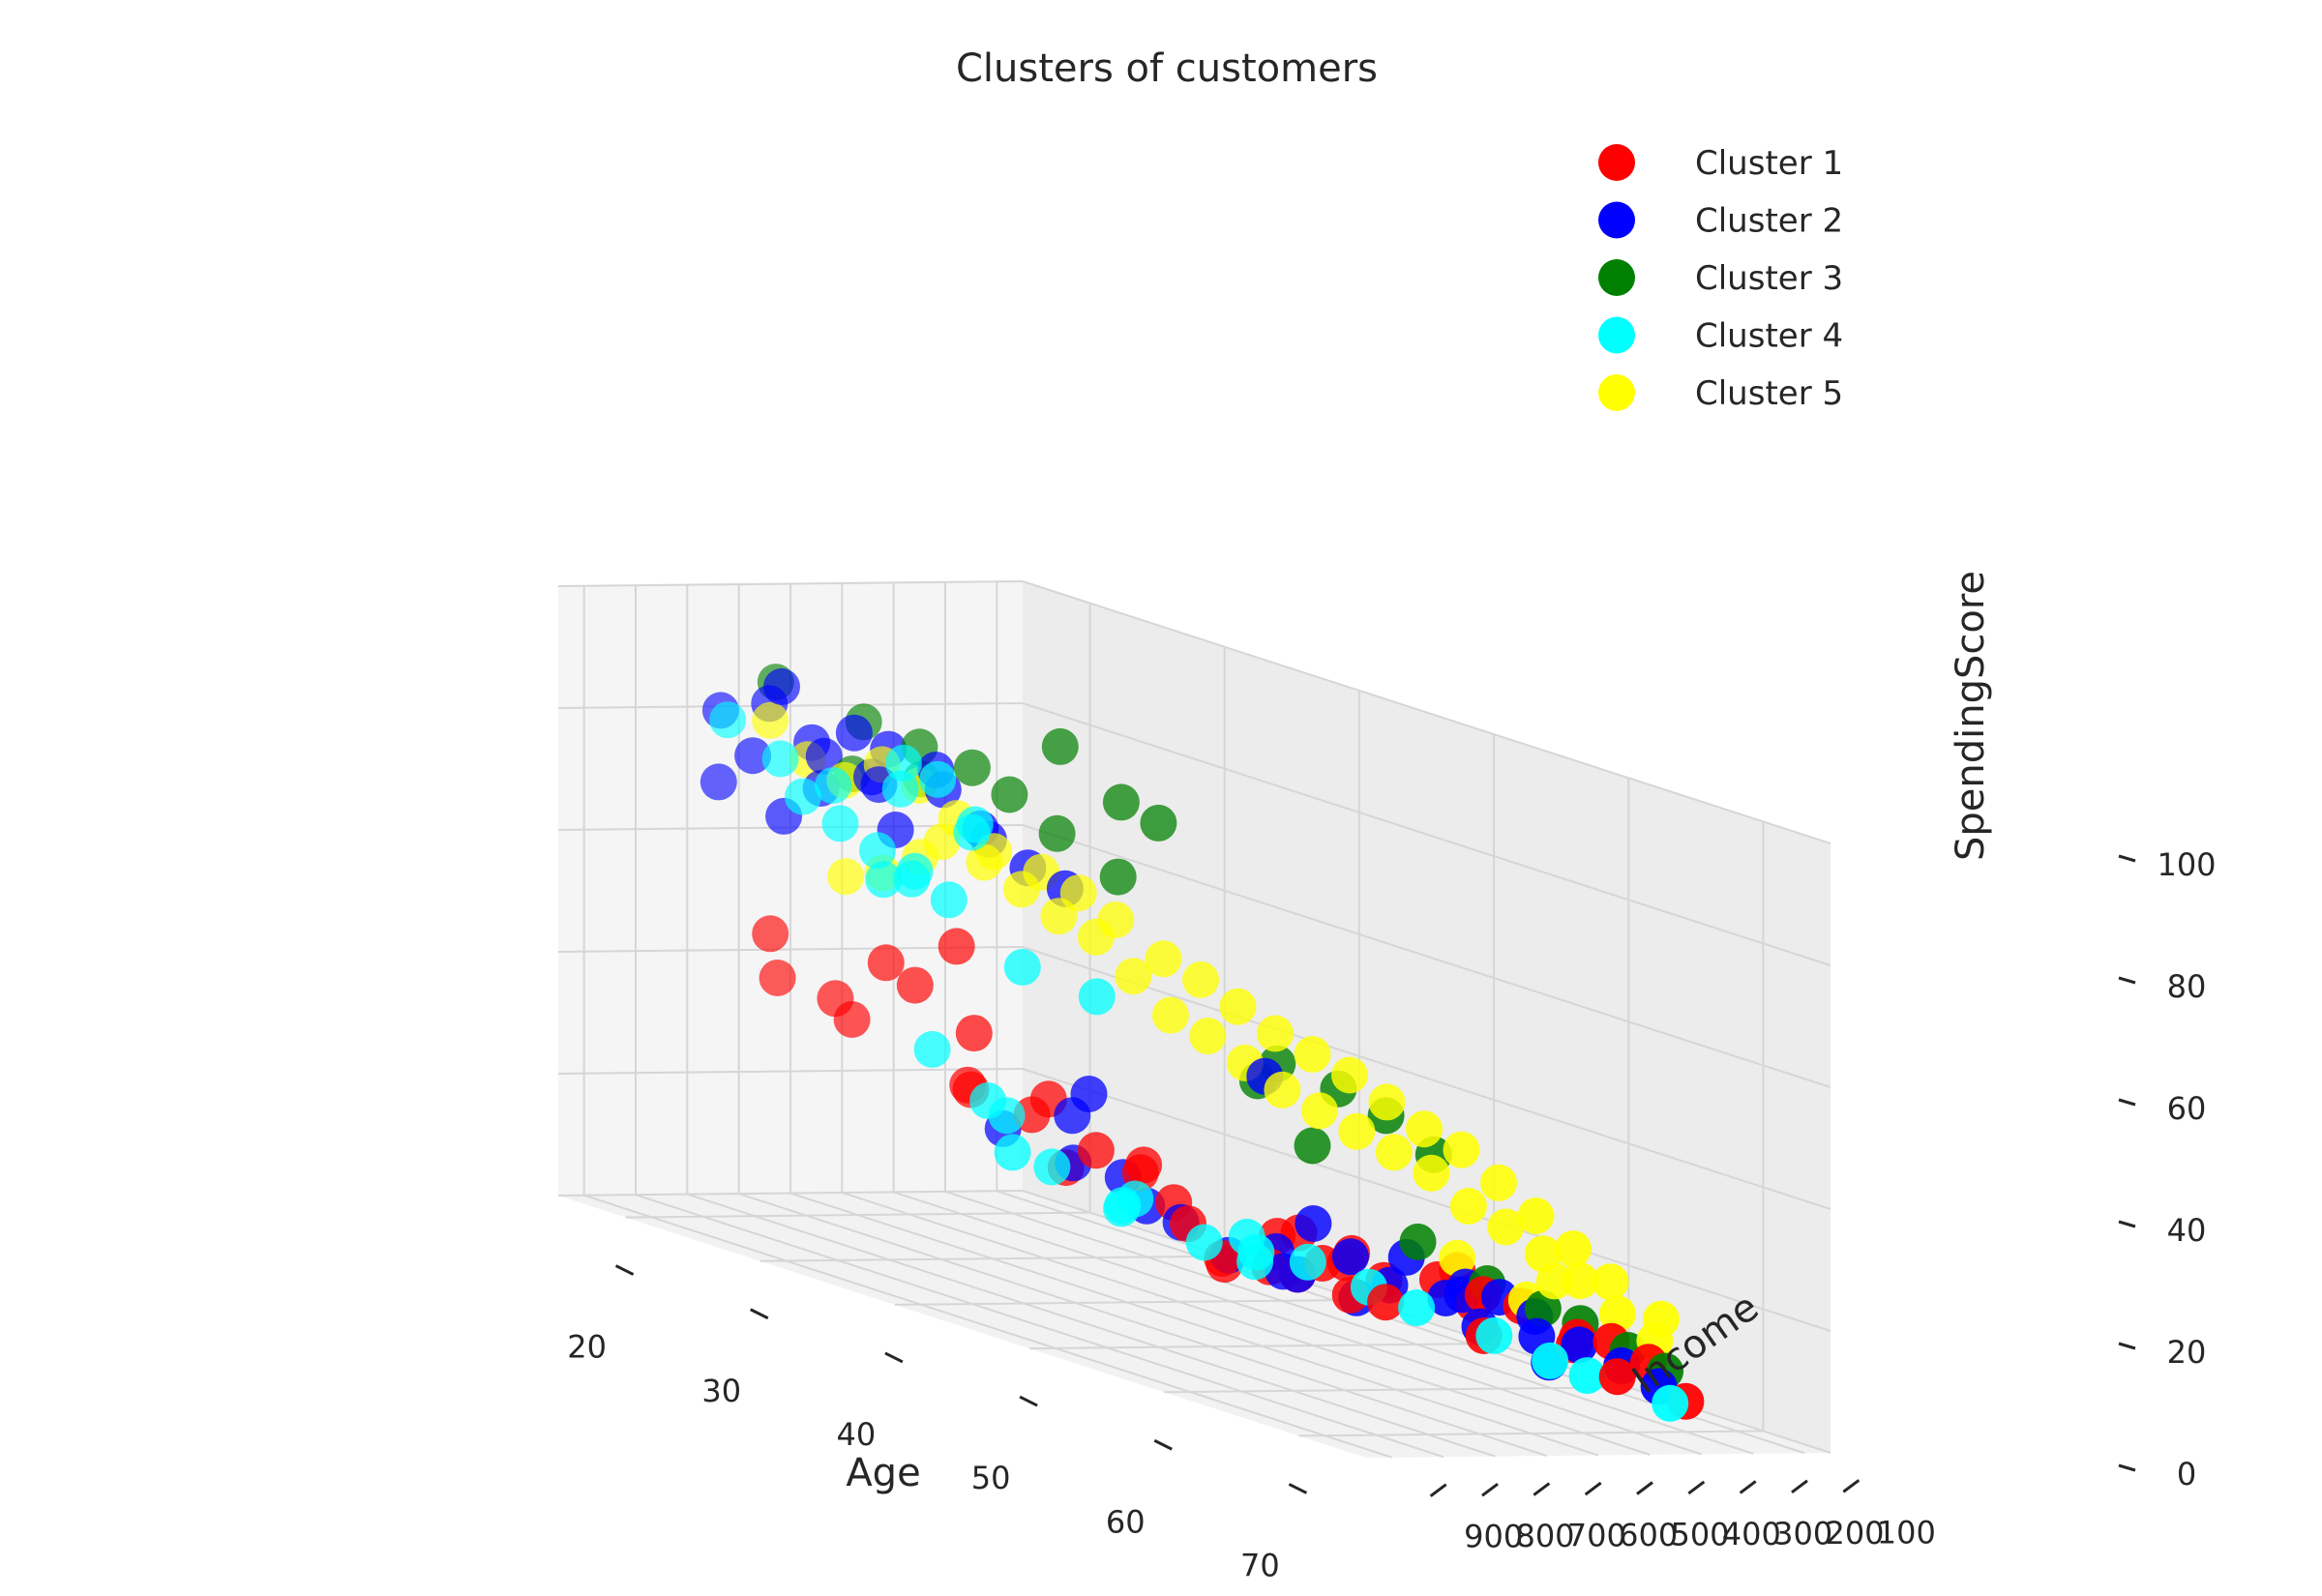  I want to click on x-tick-label: 20, so click(587, 1347).